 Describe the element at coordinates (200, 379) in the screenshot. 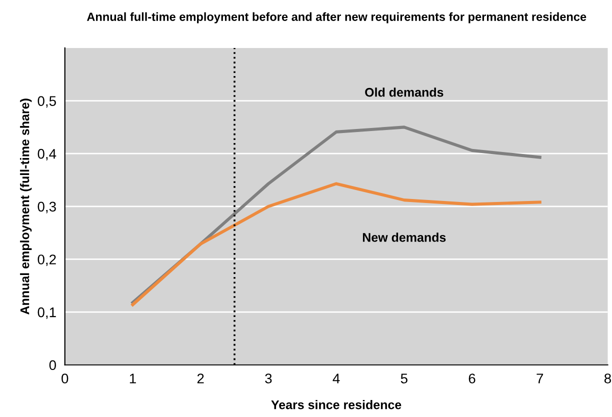

I see `x-tick-label: 2` at that location.